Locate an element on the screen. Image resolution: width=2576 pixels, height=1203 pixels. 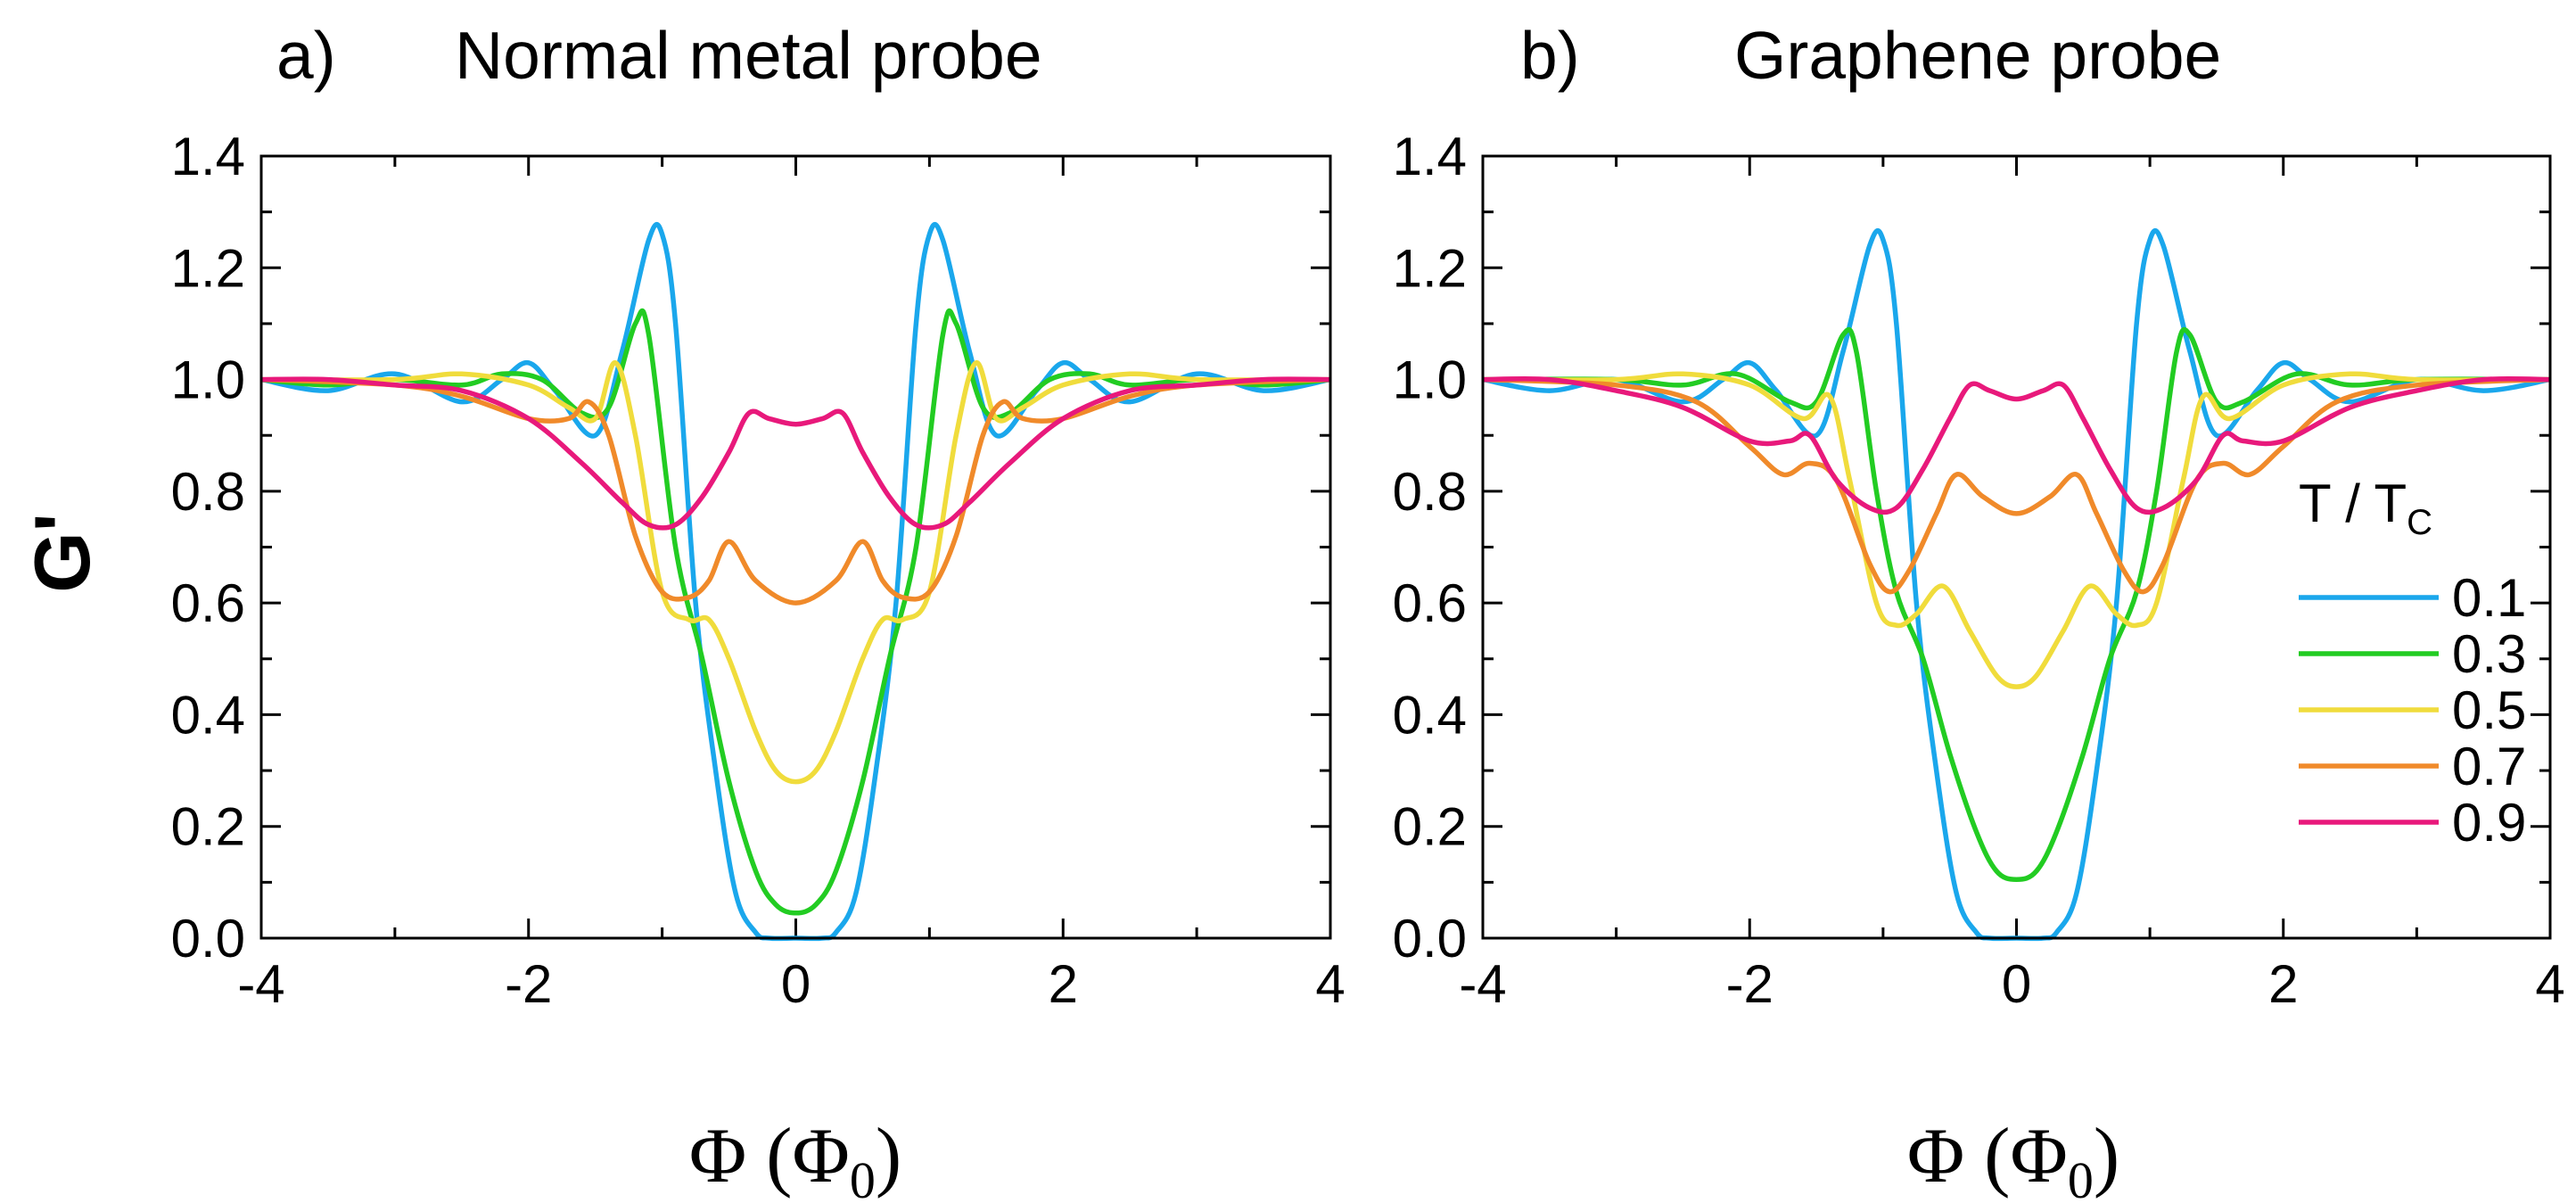
panel-b-x-axis-label: Φ (Φ0) is located at coordinates (2013, 1158).